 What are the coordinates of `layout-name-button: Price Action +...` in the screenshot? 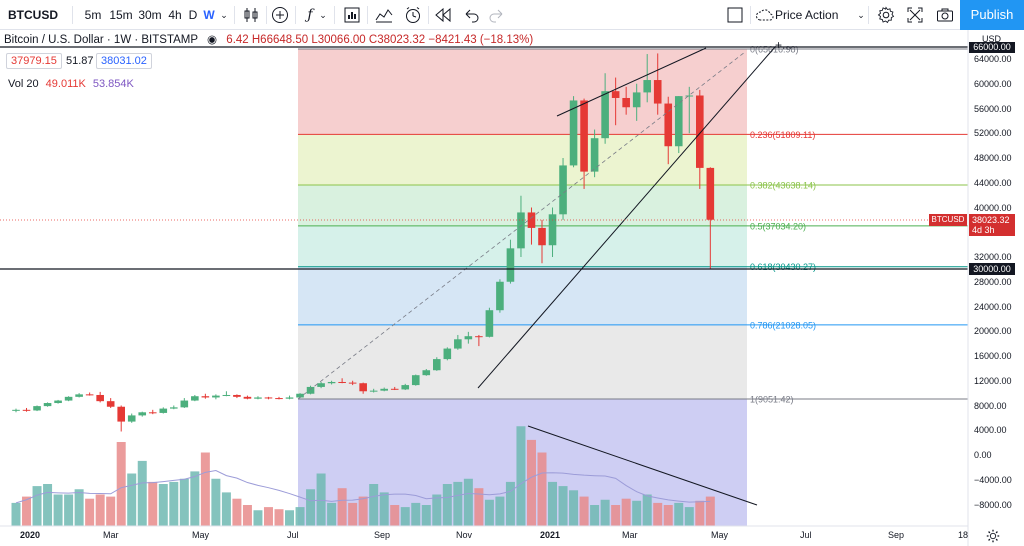 It's located at (807, 30).